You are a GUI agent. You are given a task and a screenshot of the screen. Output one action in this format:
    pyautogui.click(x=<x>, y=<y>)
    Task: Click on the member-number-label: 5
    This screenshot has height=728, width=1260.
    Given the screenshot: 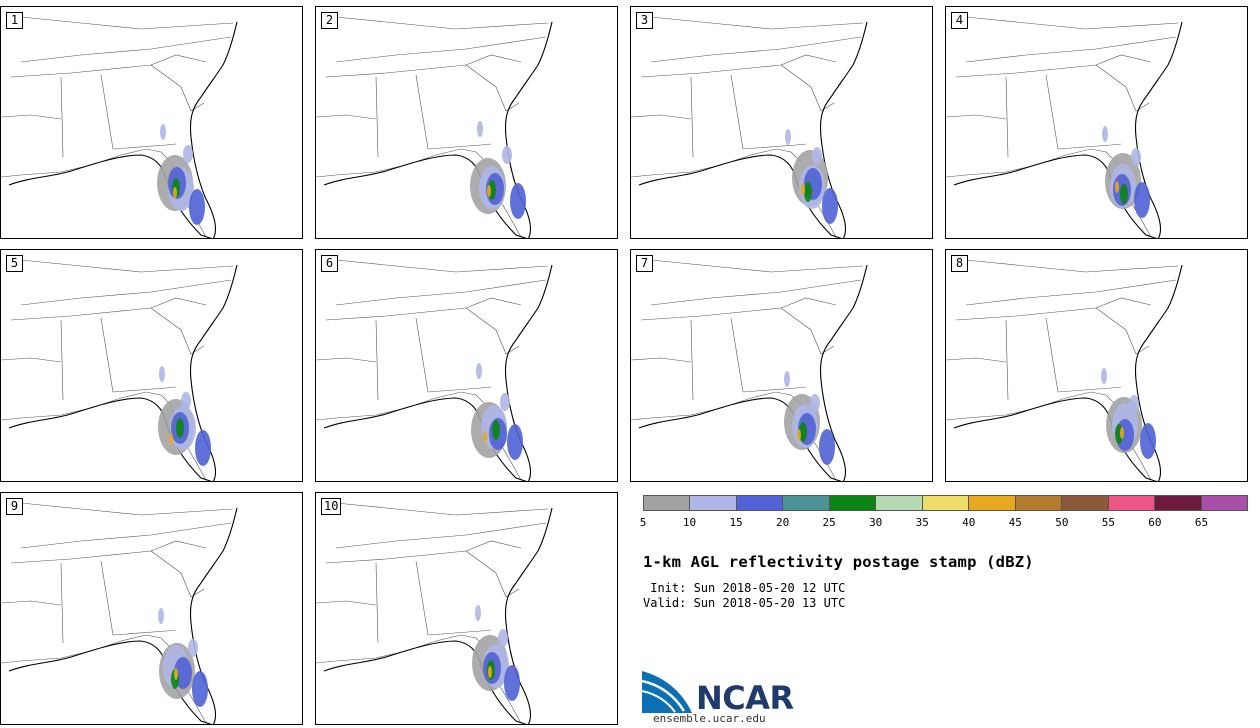 What is the action you would take?
    pyautogui.click(x=14, y=263)
    